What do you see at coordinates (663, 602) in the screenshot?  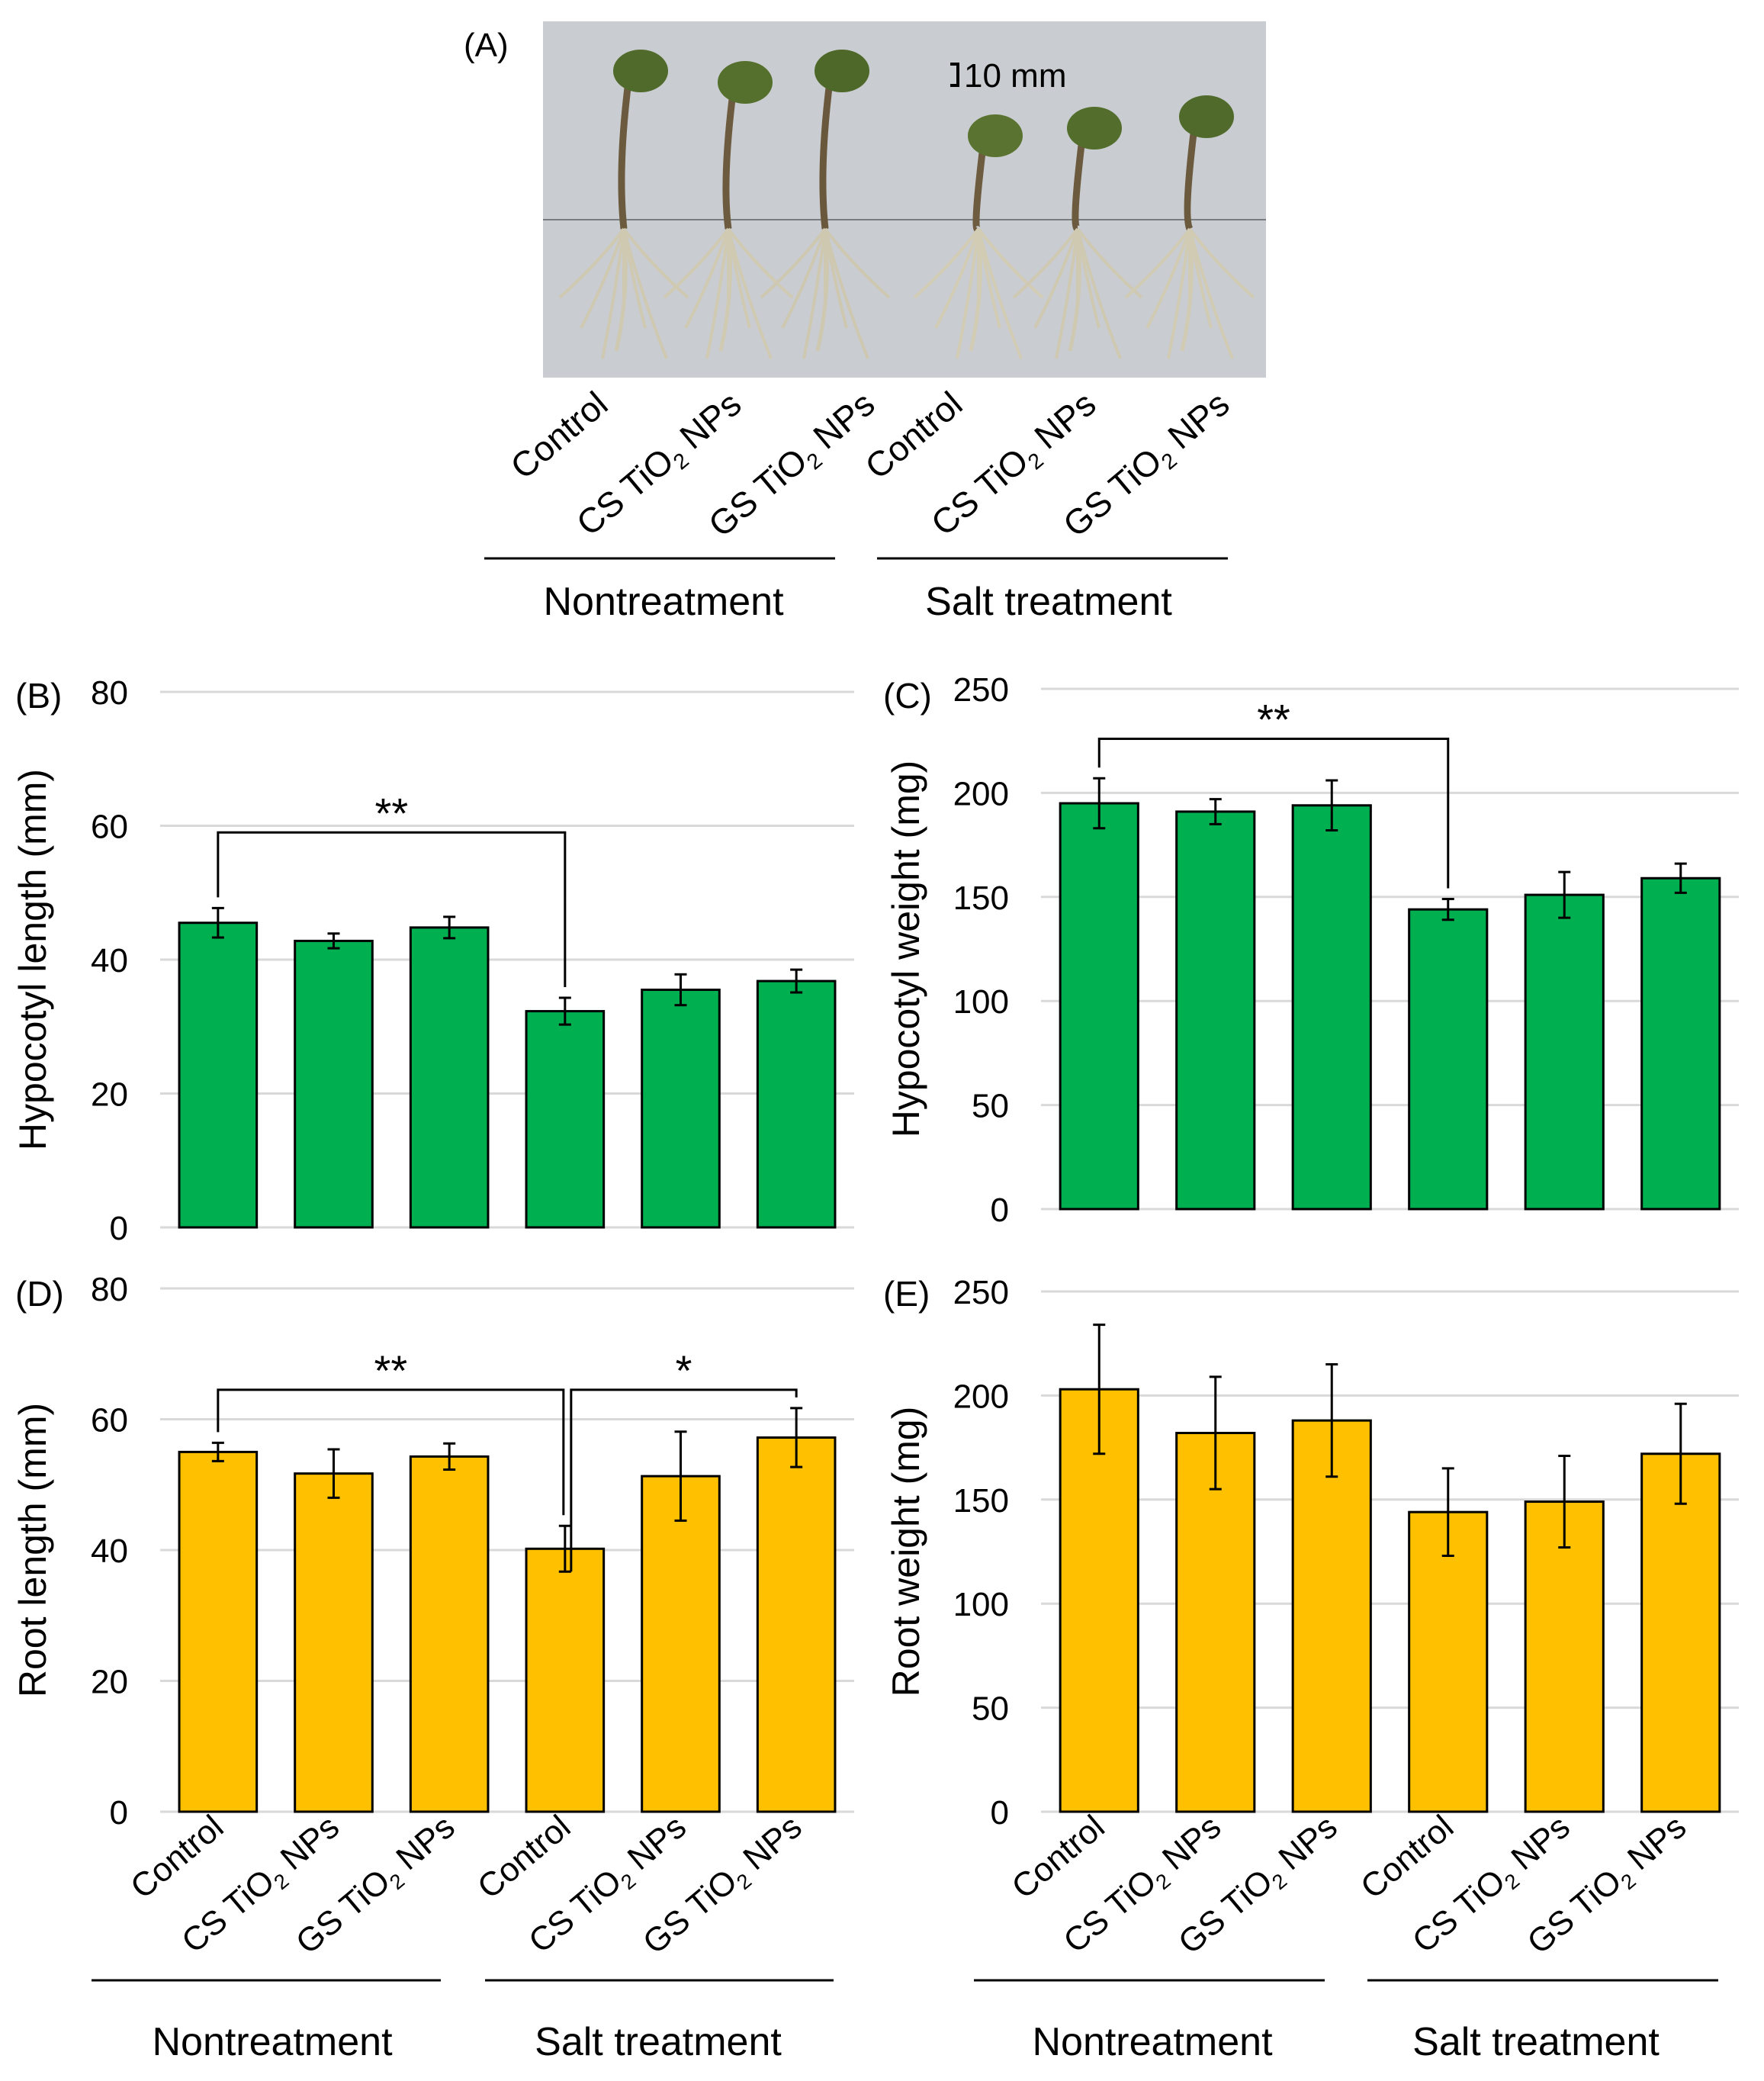 I see `group-label-nontreatment: Nontreatment` at bounding box center [663, 602].